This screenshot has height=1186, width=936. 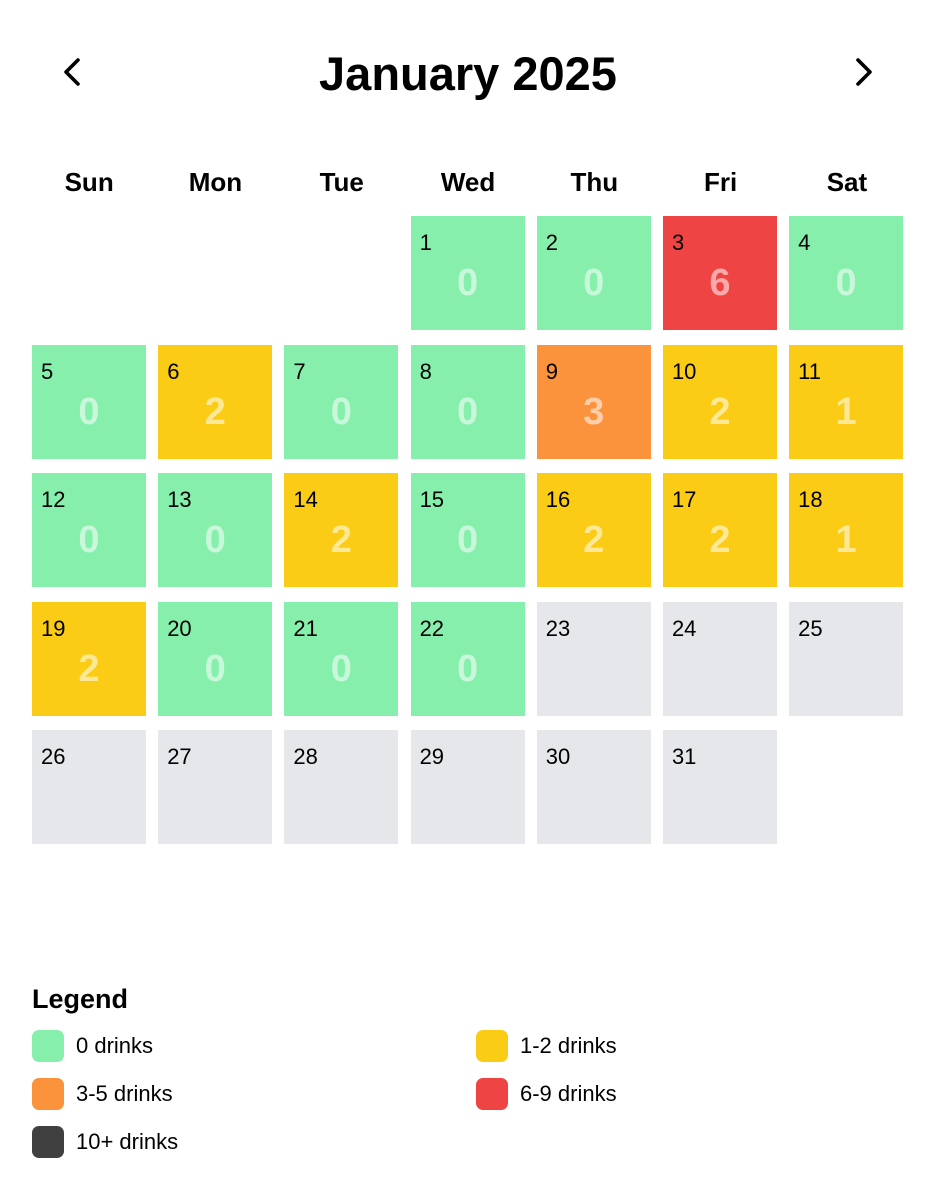 I want to click on day-number: 26, so click(x=53, y=756).